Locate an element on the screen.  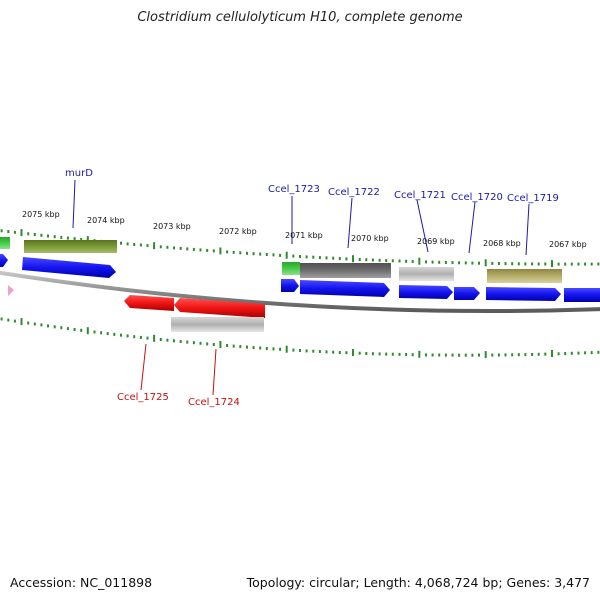
gene-label-Ccel_1719: Ccel_1719 is located at coordinates (533, 198).